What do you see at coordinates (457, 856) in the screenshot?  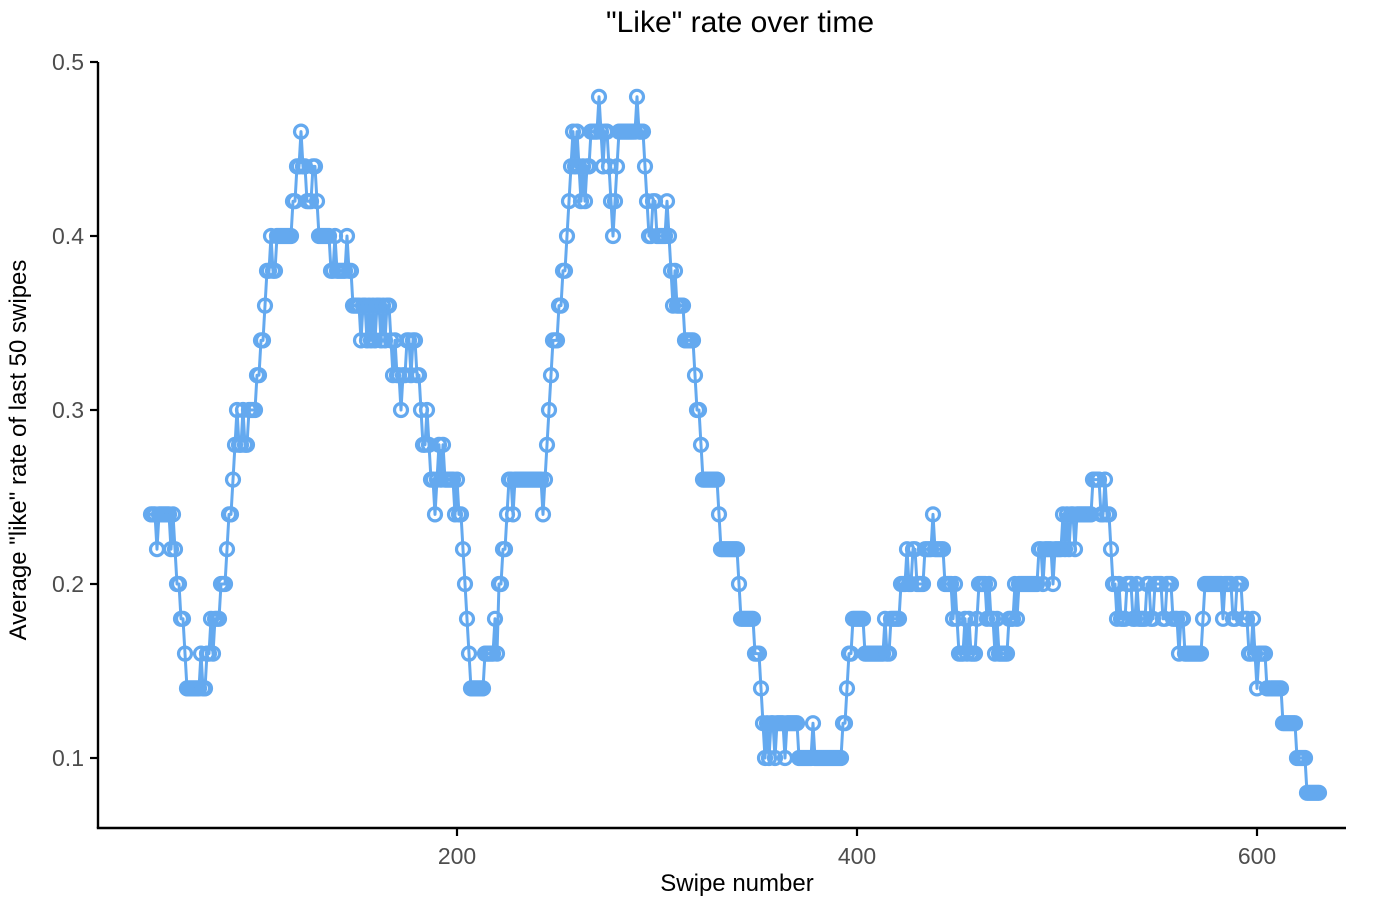 I see `x-tick-label: 200` at bounding box center [457, 856].